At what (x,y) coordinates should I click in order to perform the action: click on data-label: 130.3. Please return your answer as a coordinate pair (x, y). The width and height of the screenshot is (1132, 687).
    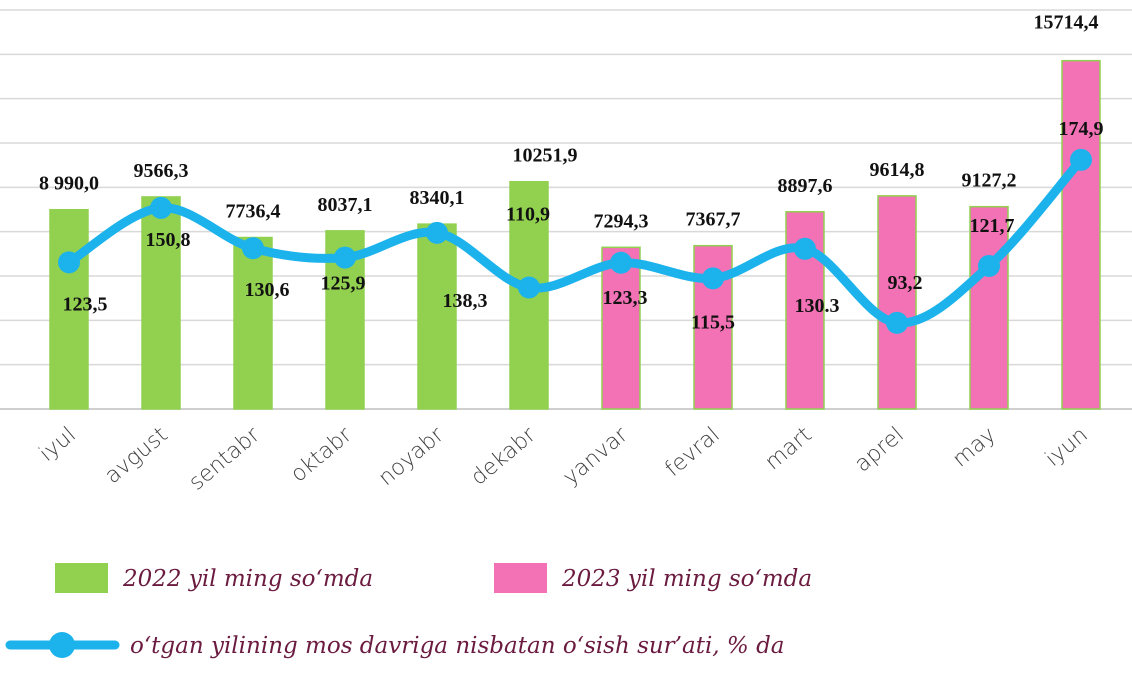
    Looking at the image, I should click on (817, 306).